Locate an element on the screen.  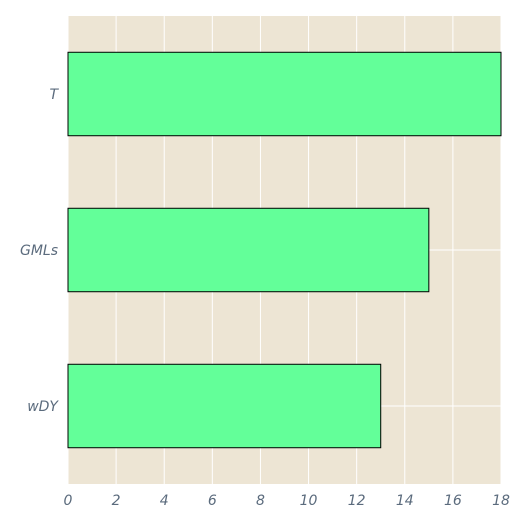
x-tick-label: 18 is located at coordinates (501, 501).